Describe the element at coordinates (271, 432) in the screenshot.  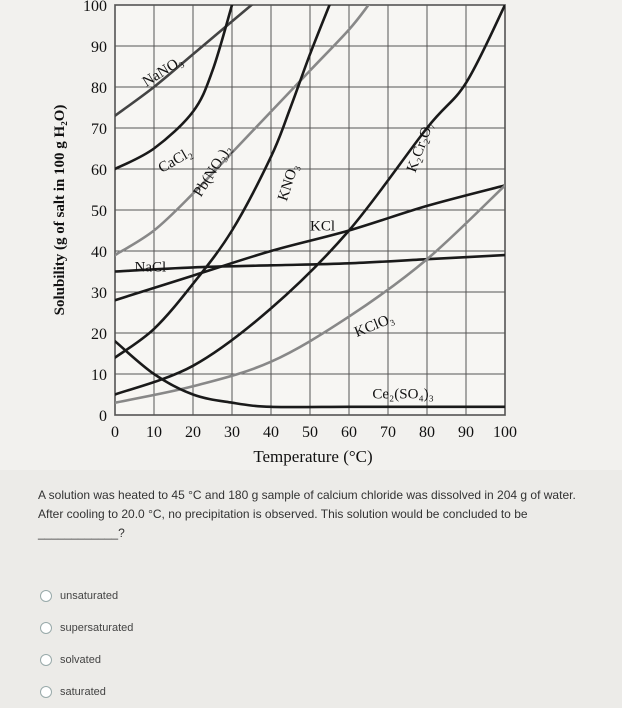
I see `x-tick-label: 40` at that location.